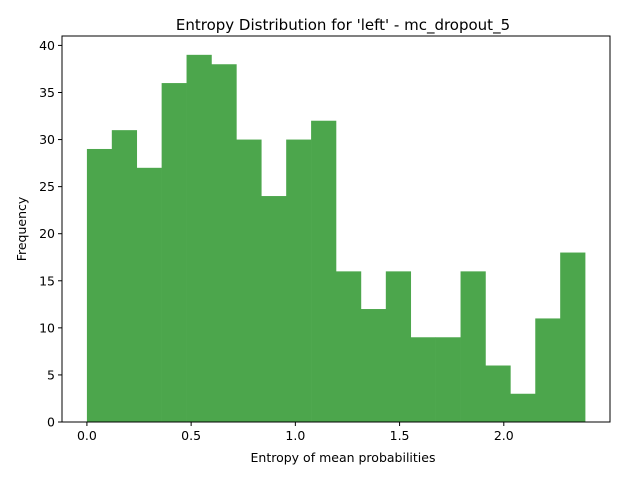 The height and width of the screenshot is (480, 640). Describe the element at coordinates (504, 435) in the screenshot. I see `x-tick-label: 2.0` at that location.